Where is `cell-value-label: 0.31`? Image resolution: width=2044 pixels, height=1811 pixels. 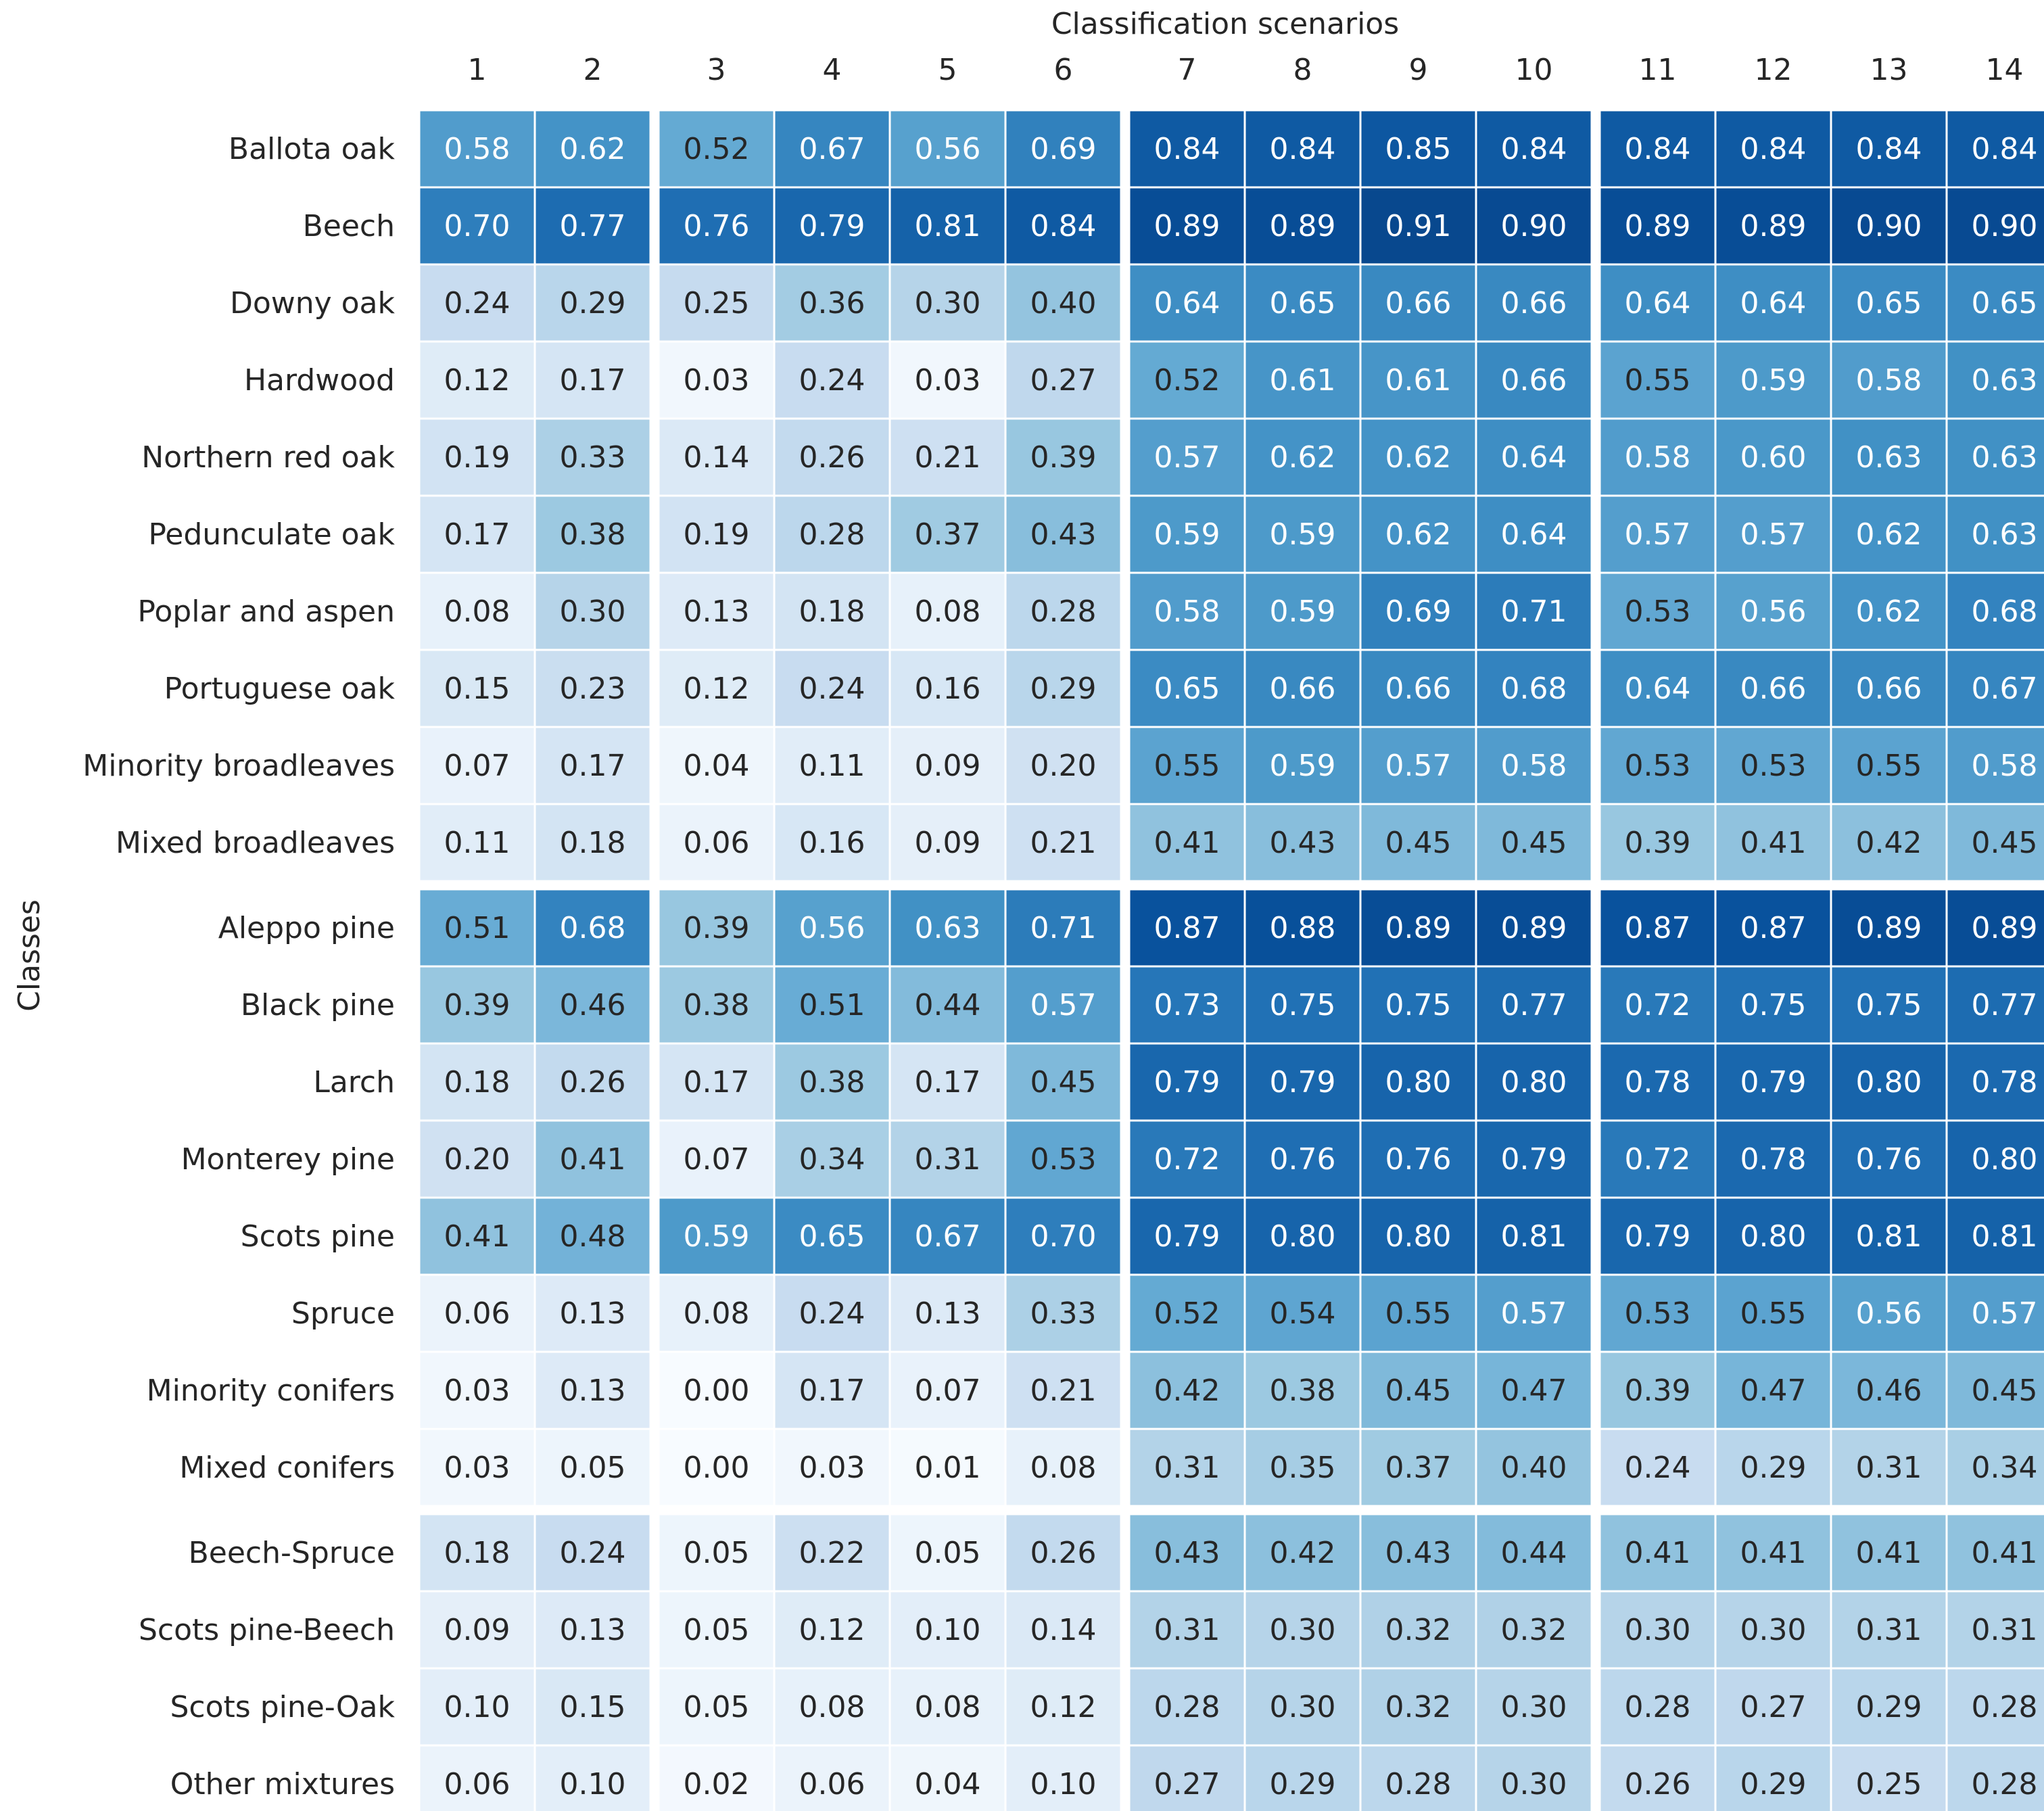
cell-value-label: 0.31 is located at coordinates (1187, 1630).